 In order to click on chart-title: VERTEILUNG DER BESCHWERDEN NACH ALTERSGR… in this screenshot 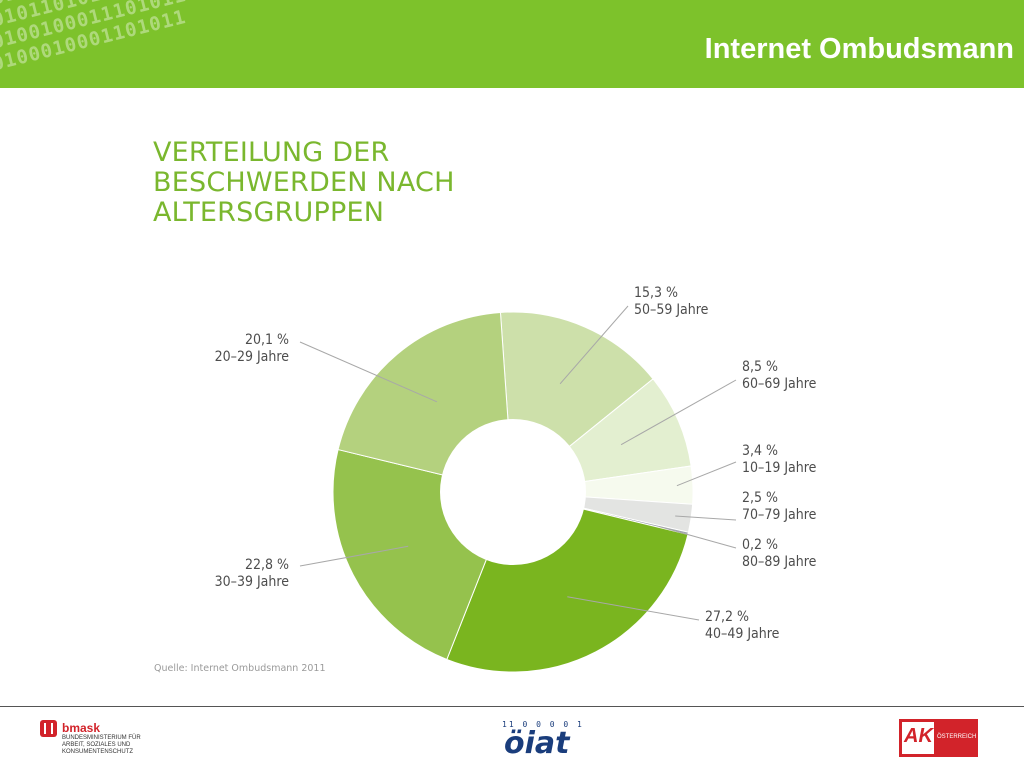, I will do `click(304, 183)`.